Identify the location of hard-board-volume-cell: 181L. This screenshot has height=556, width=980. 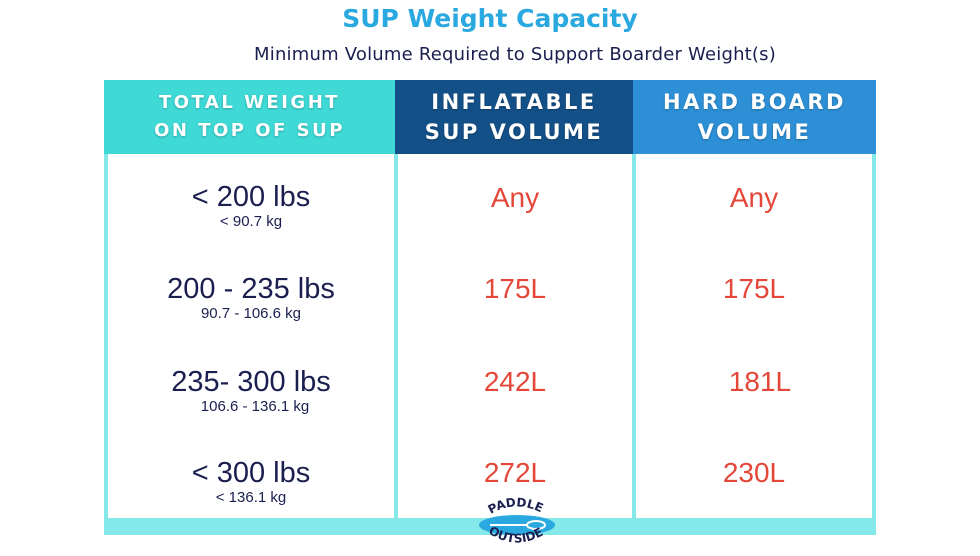
(760, 381).